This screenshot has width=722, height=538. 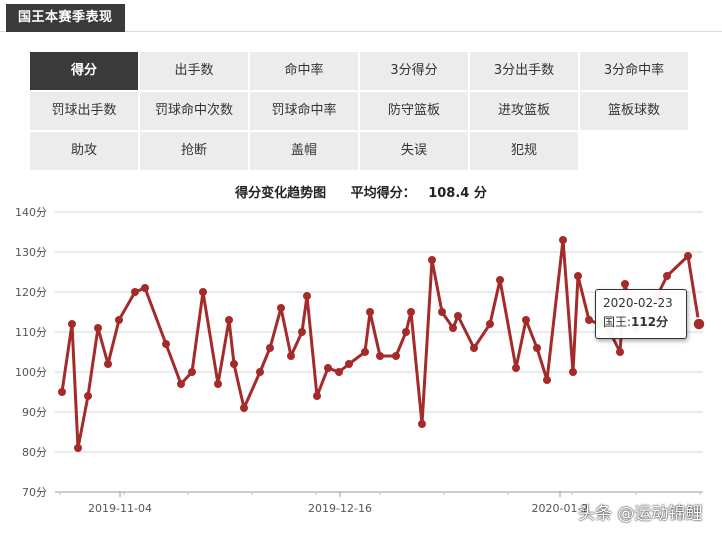 I want to click on x-tick-label-1: 2019-12-16, so click(x=340, y=508).